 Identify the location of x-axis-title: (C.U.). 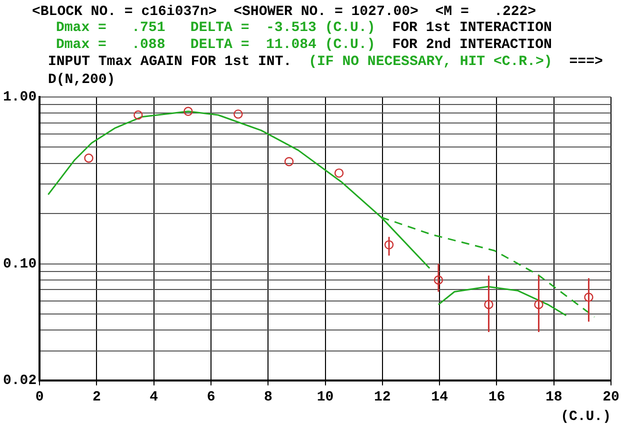
(585, 417).